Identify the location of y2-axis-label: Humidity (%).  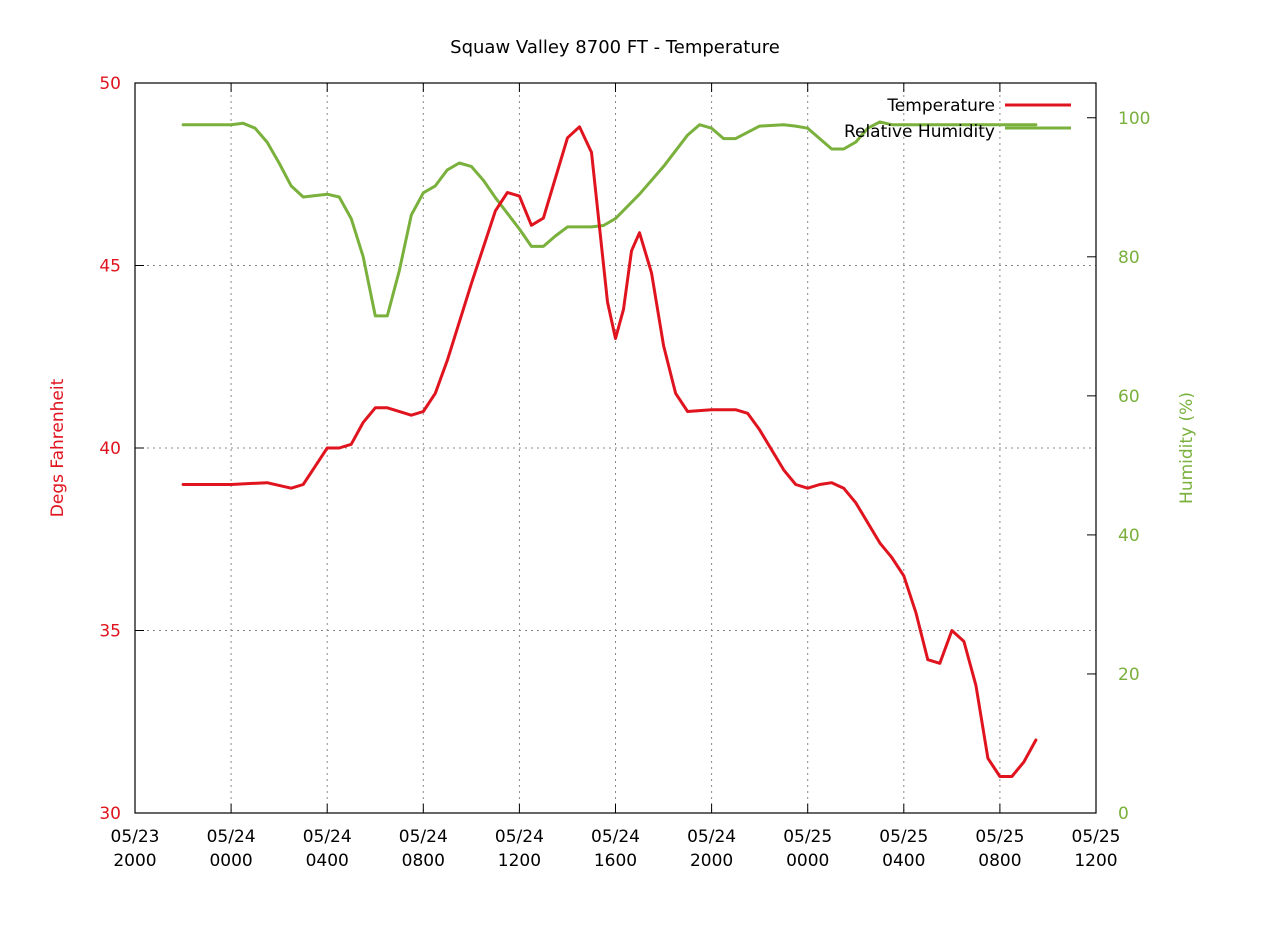
(1187, 448).